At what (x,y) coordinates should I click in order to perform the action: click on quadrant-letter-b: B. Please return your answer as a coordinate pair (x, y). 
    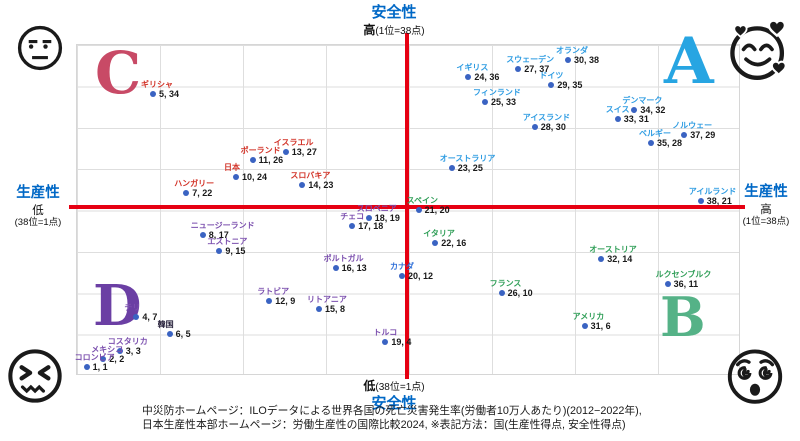
    Looking at the image, I should click on (683, 317).